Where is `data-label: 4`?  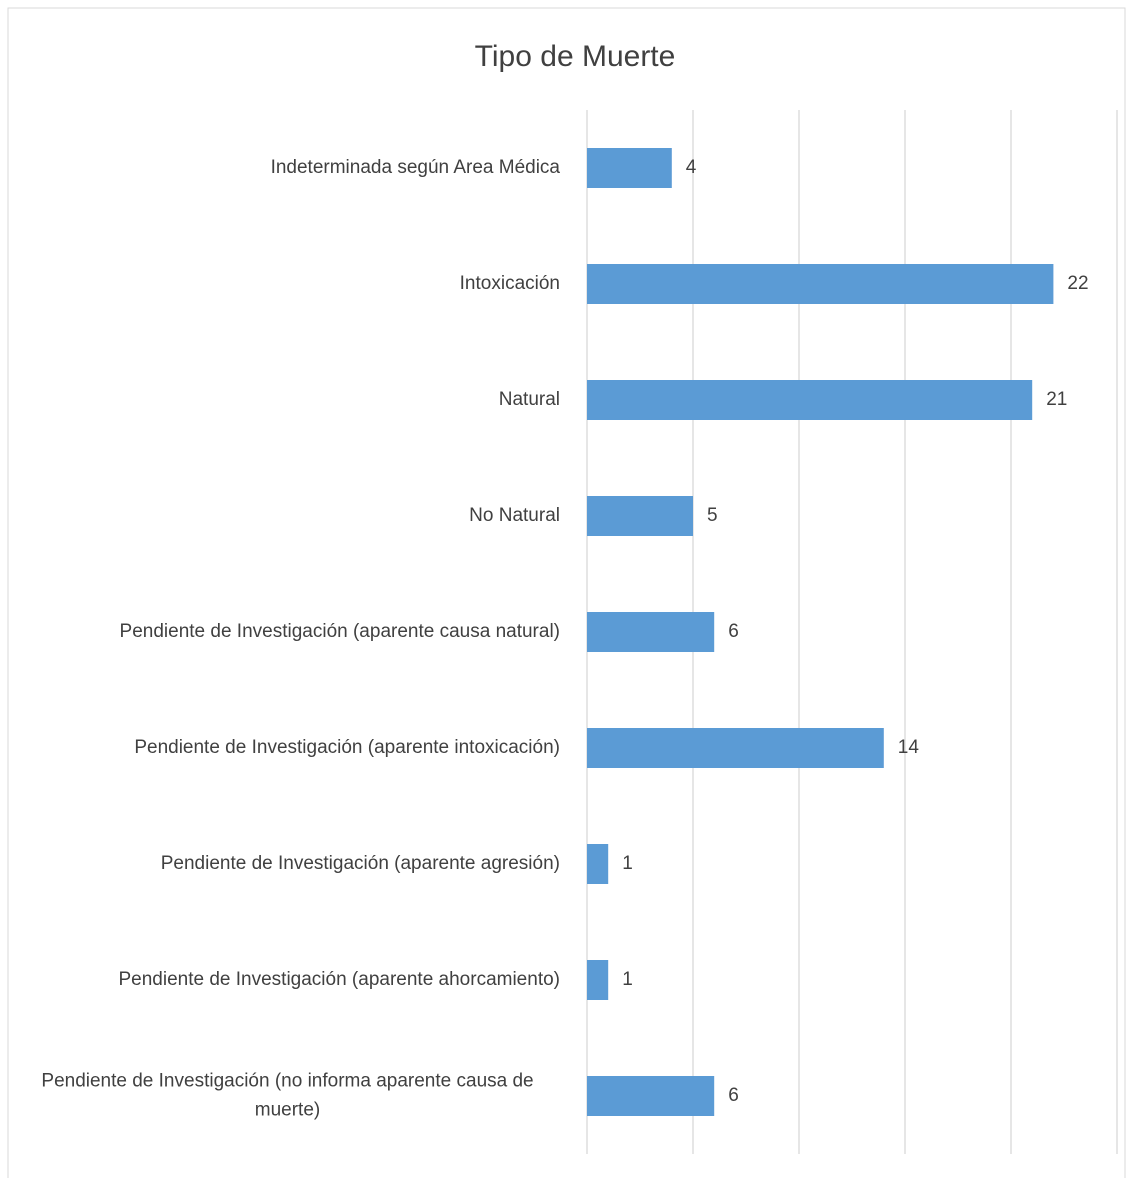
data-label: 4 is located at coordinates (691, 167).